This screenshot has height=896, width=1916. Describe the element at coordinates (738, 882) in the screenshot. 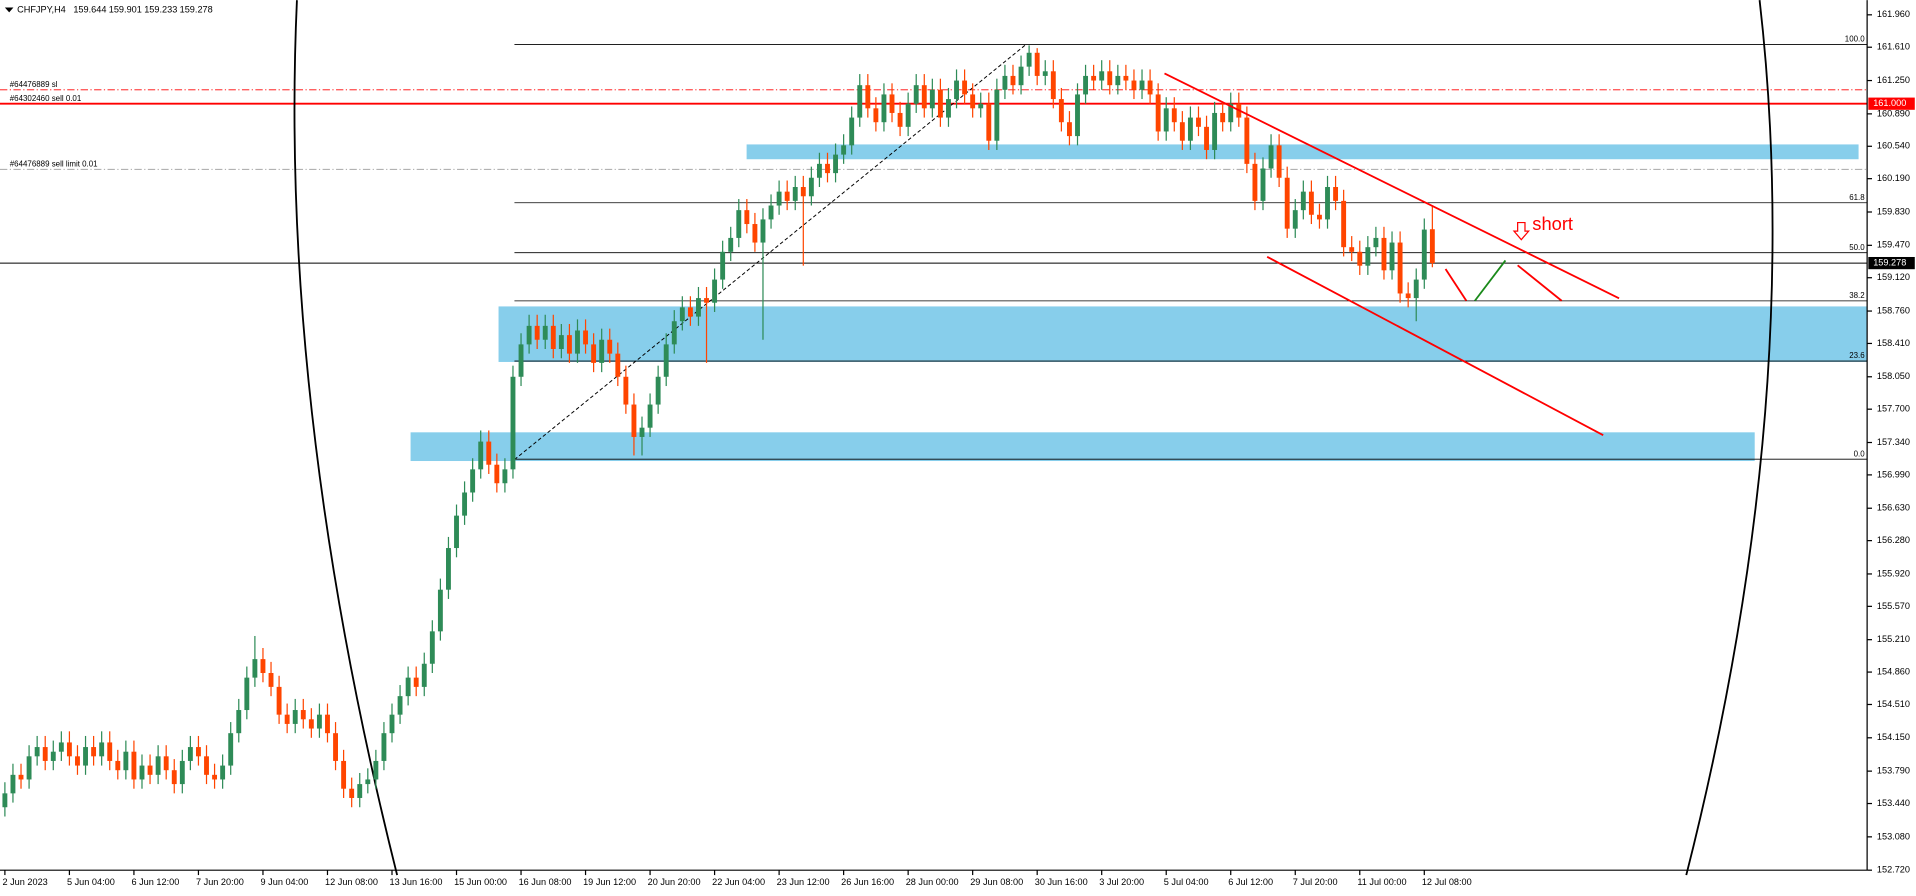

I see `x-tick-label: 22 Jun 04:00` at that location.